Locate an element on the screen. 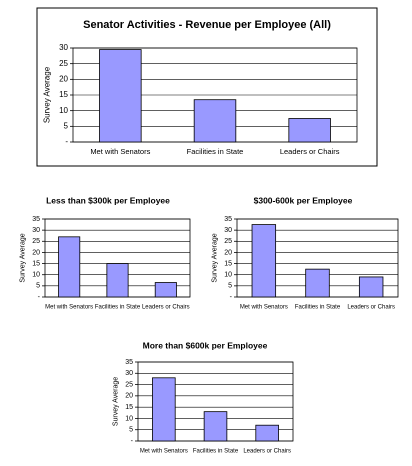 This screenshot has width=412, height=466. chart-title: Less than $300k per Employee is located at coordinates (108, 200).